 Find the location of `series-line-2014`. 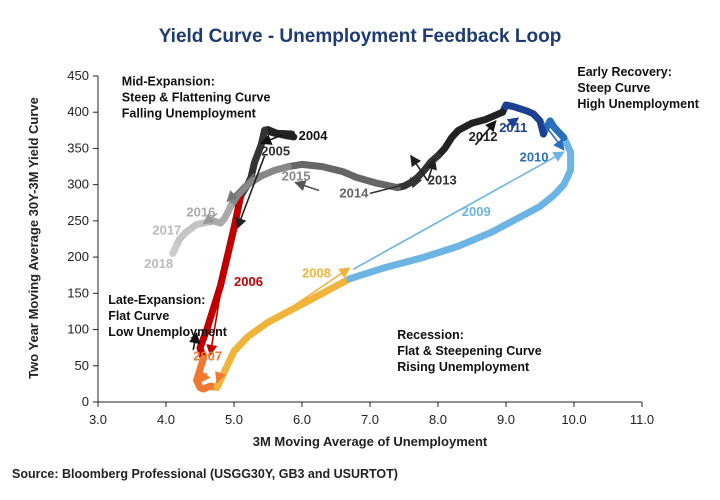

series-line-2014 is located at coordinates (342, 176).